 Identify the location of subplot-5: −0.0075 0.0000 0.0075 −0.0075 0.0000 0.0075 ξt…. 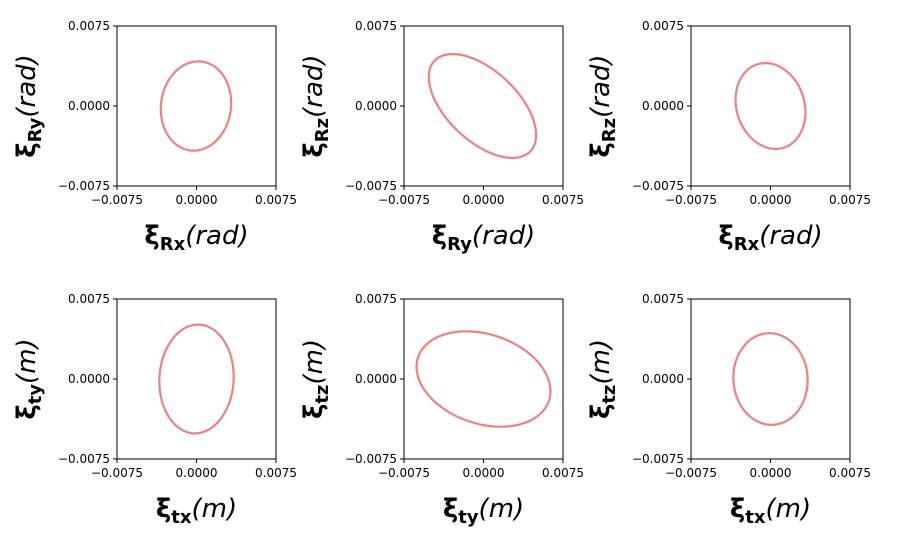
(441, 410).